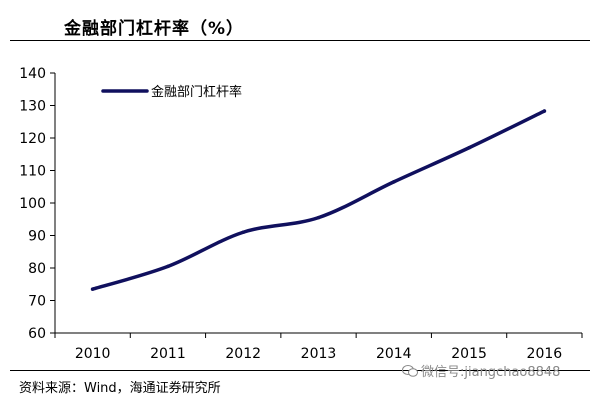 This screenshot has width=595, height=401. Describe the element at coordinates (300, 40) in the screenshot. I see `title-divider` at that location.